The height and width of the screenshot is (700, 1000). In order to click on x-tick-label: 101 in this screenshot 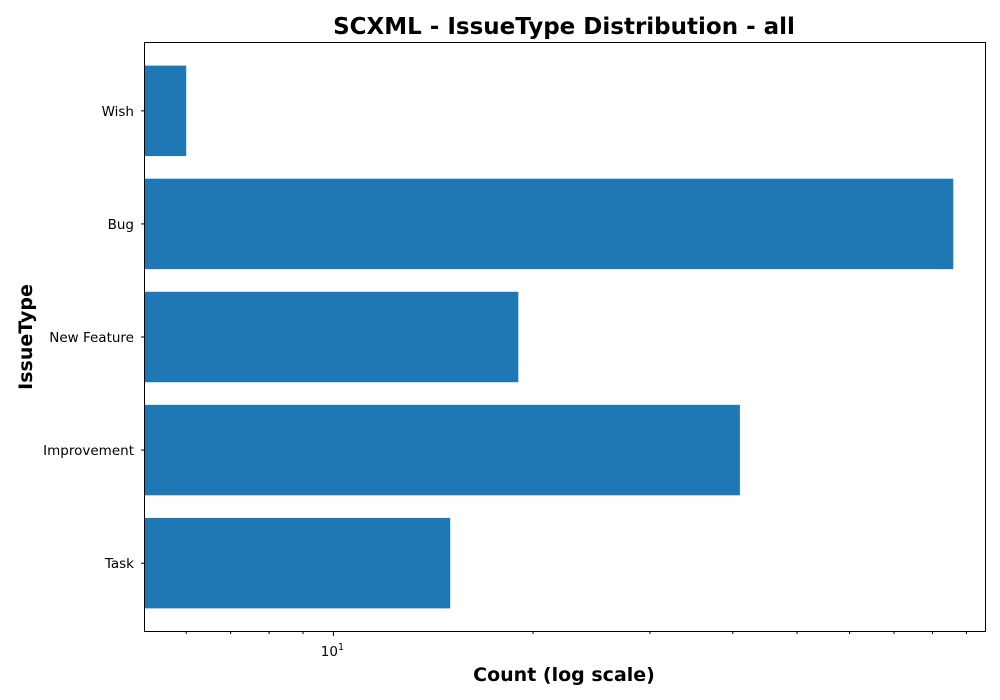, I will do `click(332, 651)`.